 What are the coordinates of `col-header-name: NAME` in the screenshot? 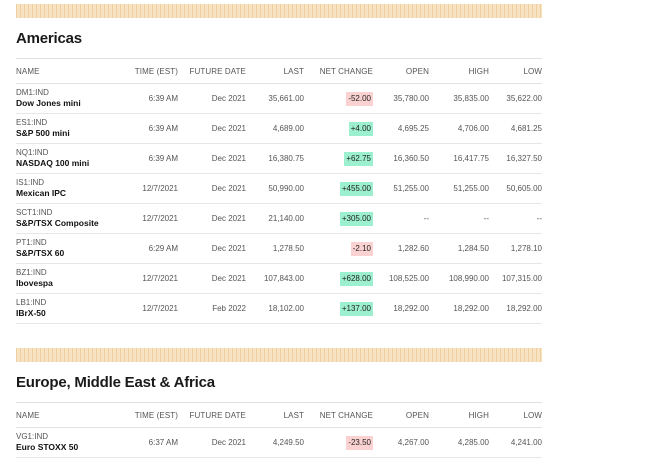 It's located at (71, 71).